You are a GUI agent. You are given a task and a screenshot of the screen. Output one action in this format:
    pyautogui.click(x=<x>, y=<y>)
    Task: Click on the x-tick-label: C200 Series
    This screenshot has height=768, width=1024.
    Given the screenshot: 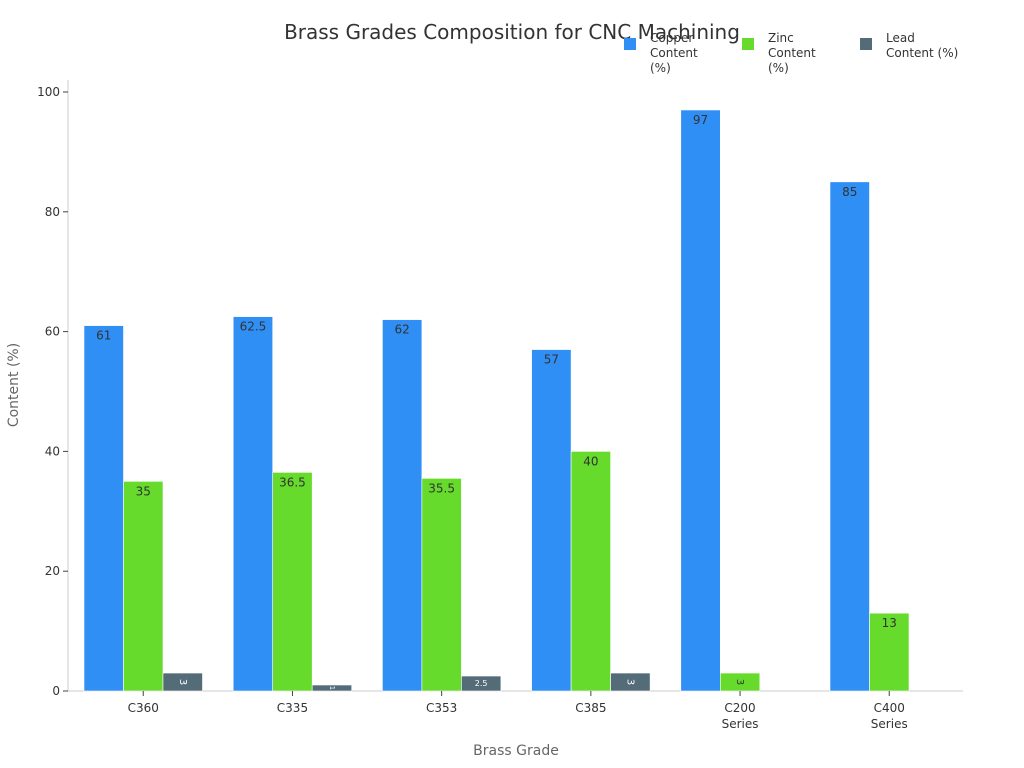 What is the action you would take?
    pyautogui.click(x=740, y=716)
    